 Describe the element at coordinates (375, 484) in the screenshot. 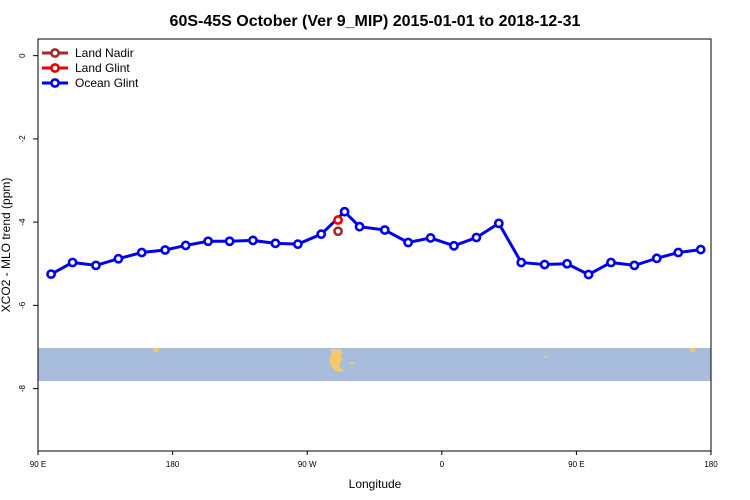

I see `x-axis-label: Longitude` at that location.